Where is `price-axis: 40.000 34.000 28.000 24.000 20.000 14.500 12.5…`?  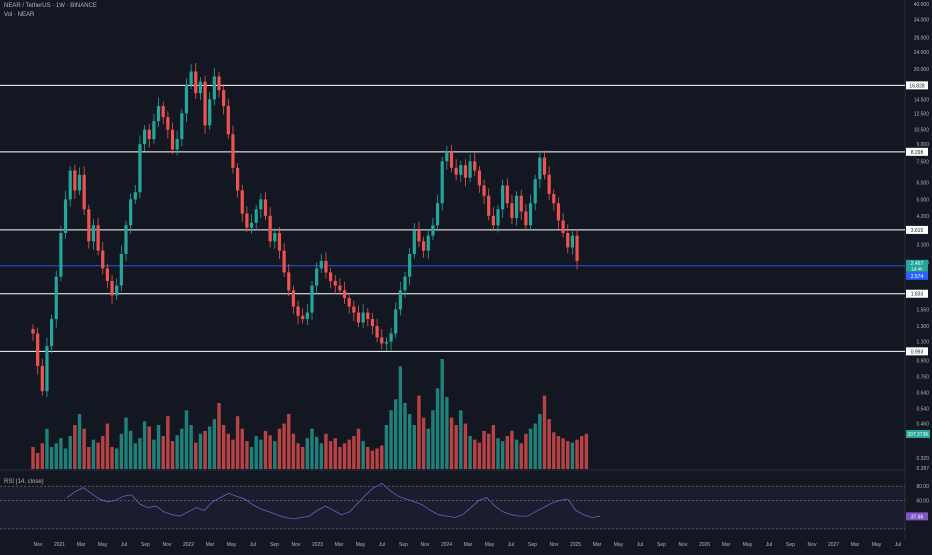
price-axis: 40.000 34.000 28.000 24.000 20.000 14.500 12.5… is located at coordinates (922, 237).